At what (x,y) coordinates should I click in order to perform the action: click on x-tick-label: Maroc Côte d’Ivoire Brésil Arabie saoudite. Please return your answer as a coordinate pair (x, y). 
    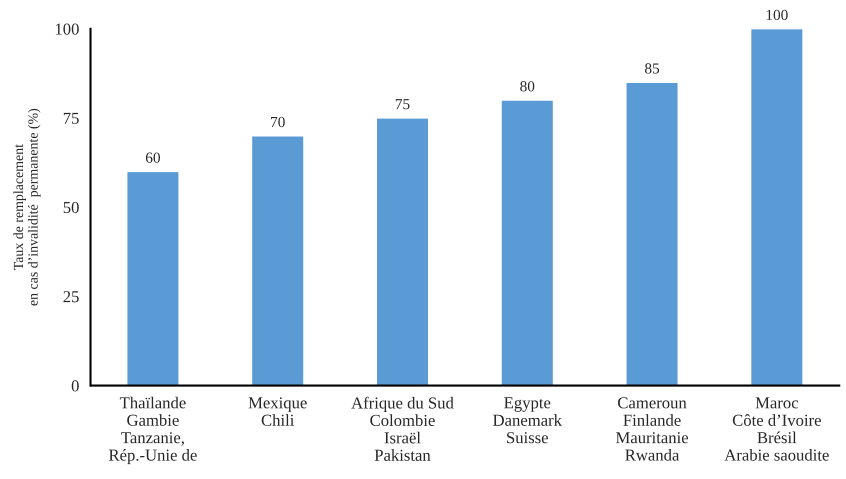
    Looking at the image, I should click on (776, 429).